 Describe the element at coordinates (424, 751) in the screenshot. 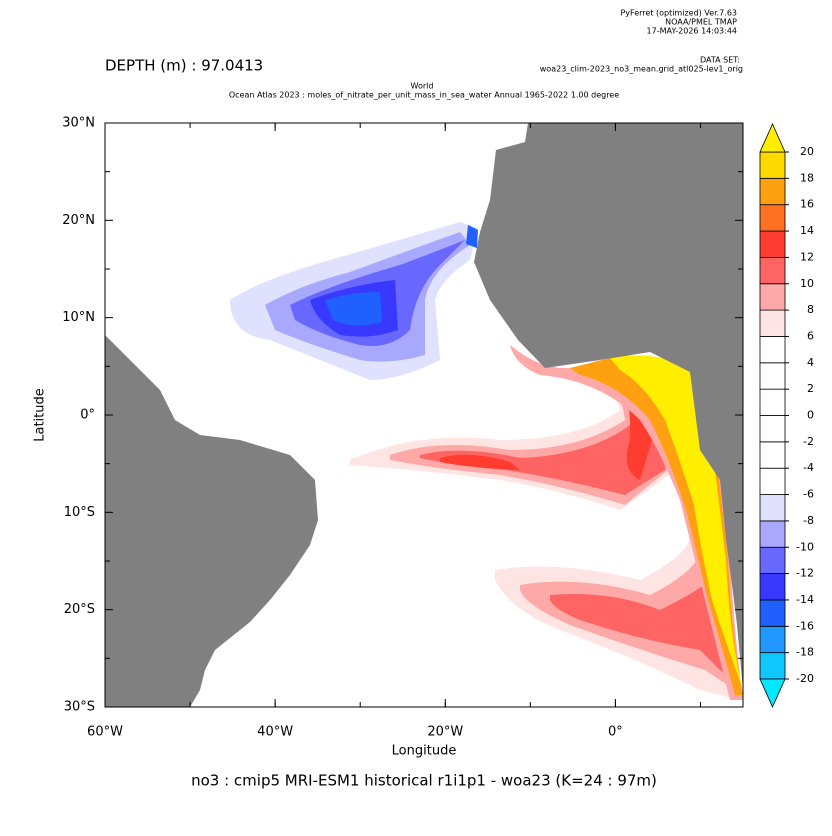

I see `x-axis-label: Longitude` at that location.